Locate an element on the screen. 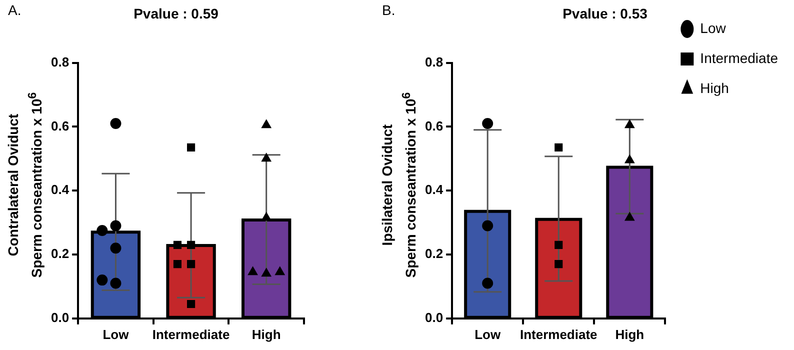 This screenshot has height=350, width=794. chart-title: Pvalue : 0.59 is located at coordinates (176, 13).